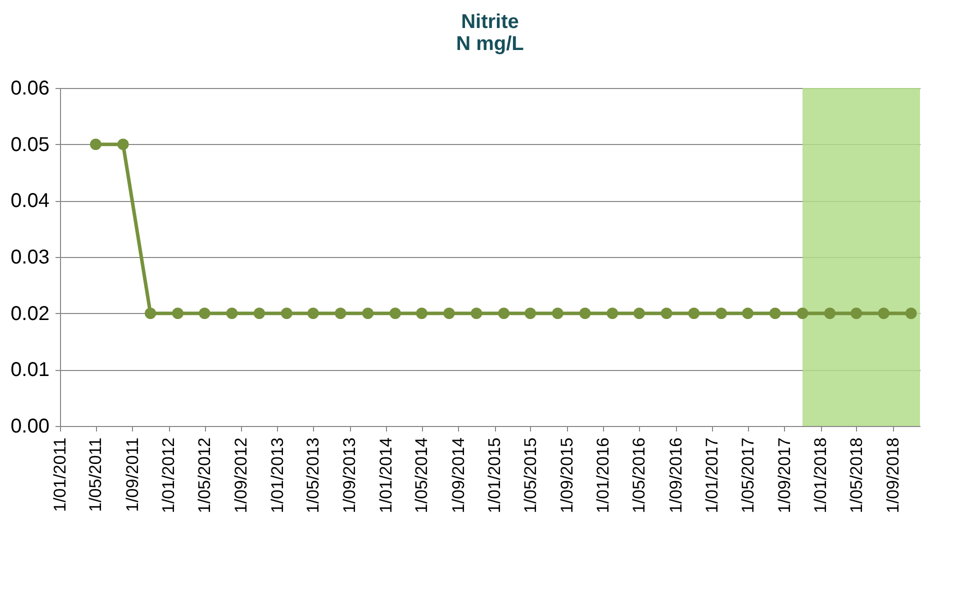 This screenshot has width=973, height=608. I want to click on y-tick-label: 0.03, so click(30, 257).